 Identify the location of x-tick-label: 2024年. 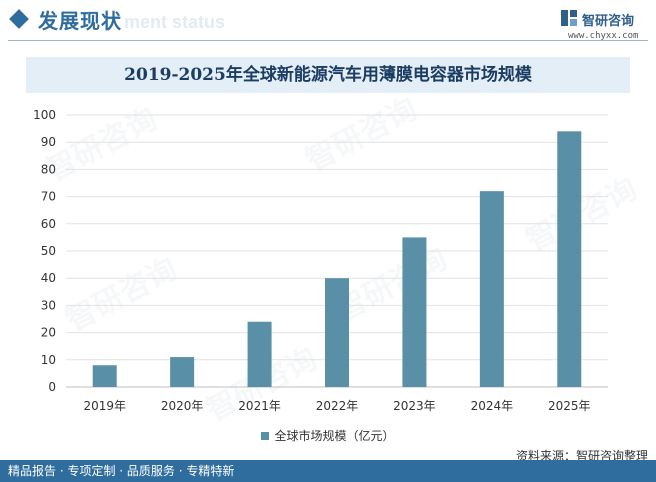
(492, 406).